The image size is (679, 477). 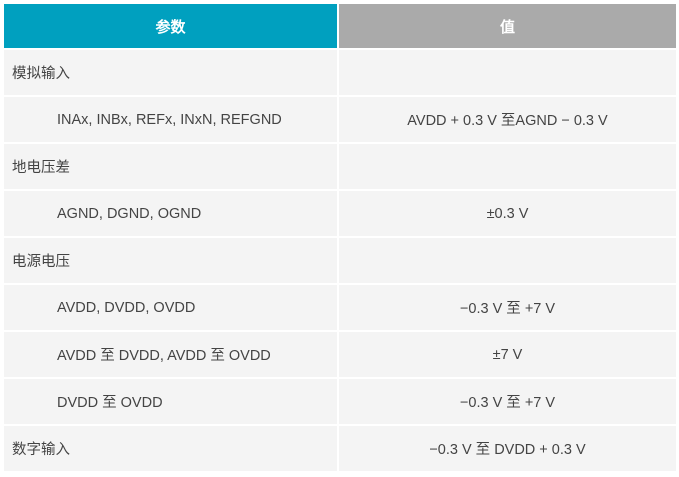 I want to click on table-row: 模拟输入, so click(x=340, y=72).